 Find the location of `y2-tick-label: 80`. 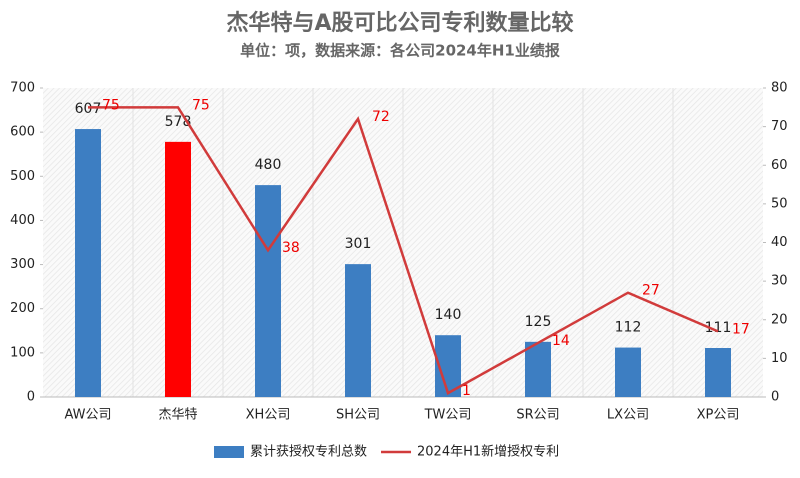

y2-tick-label: 80 is located at coordinates (779, 88).